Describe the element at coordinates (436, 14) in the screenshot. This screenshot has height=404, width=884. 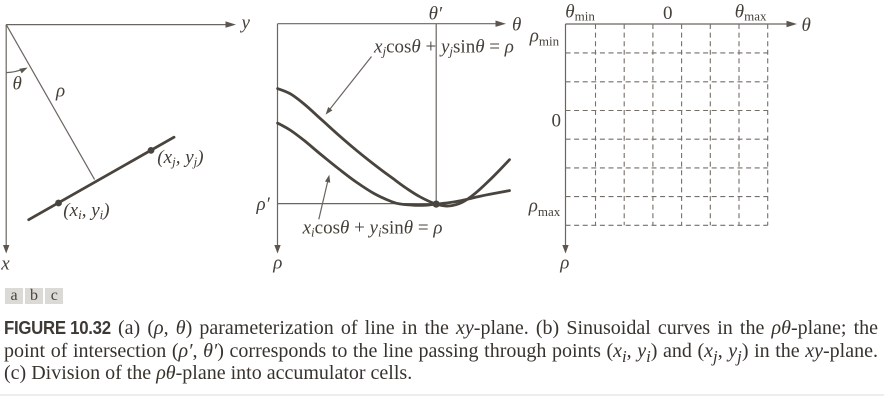
I see `svg-text: θ′` at that location.